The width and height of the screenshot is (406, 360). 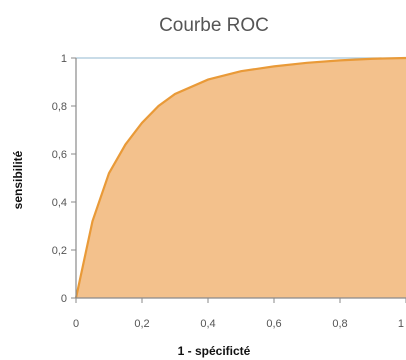 I want to click on x-tick-label: 0,6, so click(x=273, y=324).